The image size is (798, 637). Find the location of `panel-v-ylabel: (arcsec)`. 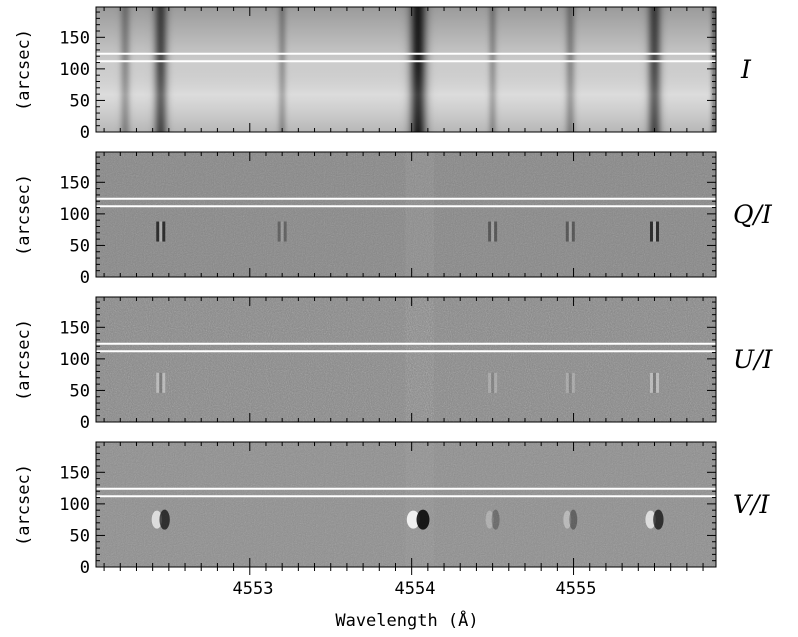

panel-v-ylabel: (arcsec) is located at coordinates (24, 505).